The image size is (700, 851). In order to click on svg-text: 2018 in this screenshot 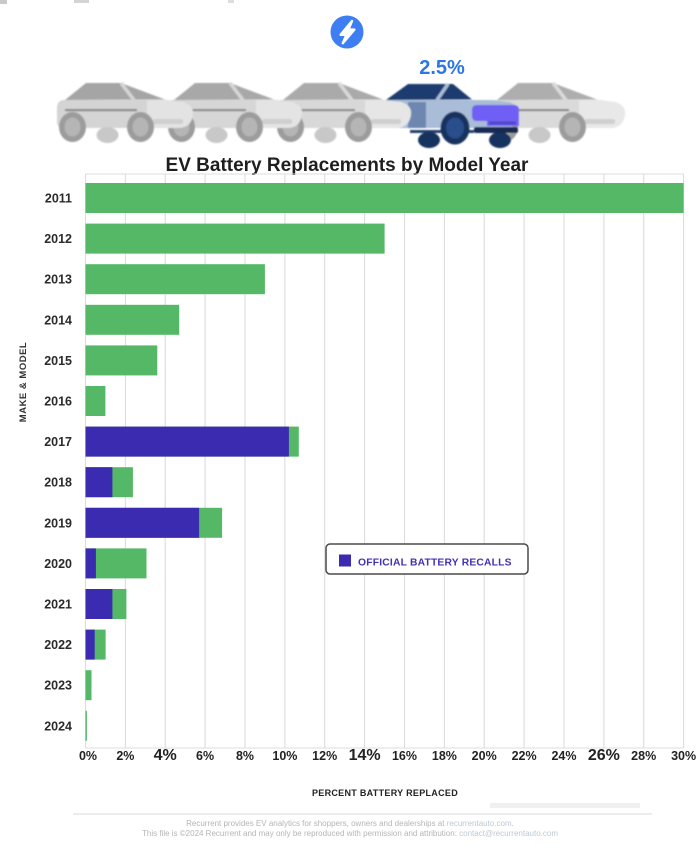, I will do `click(58, 483)`.